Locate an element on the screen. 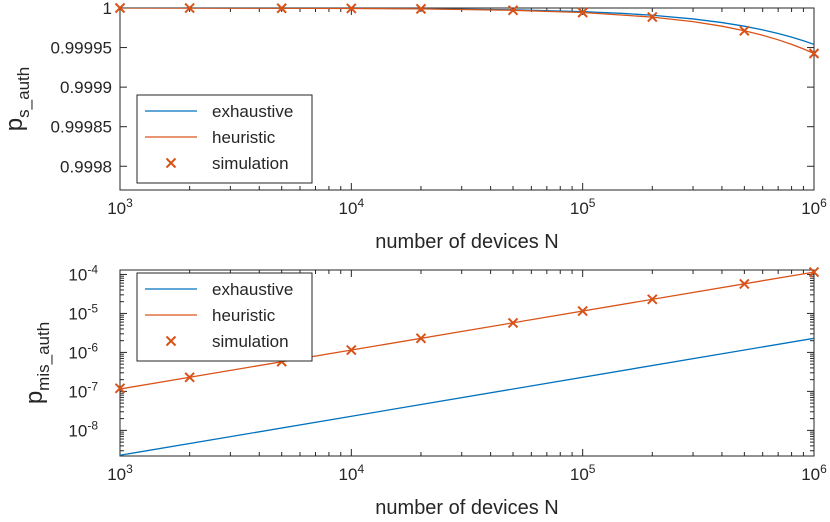  y-tick-label: 0.9998 is located at coordinates (86, 166).